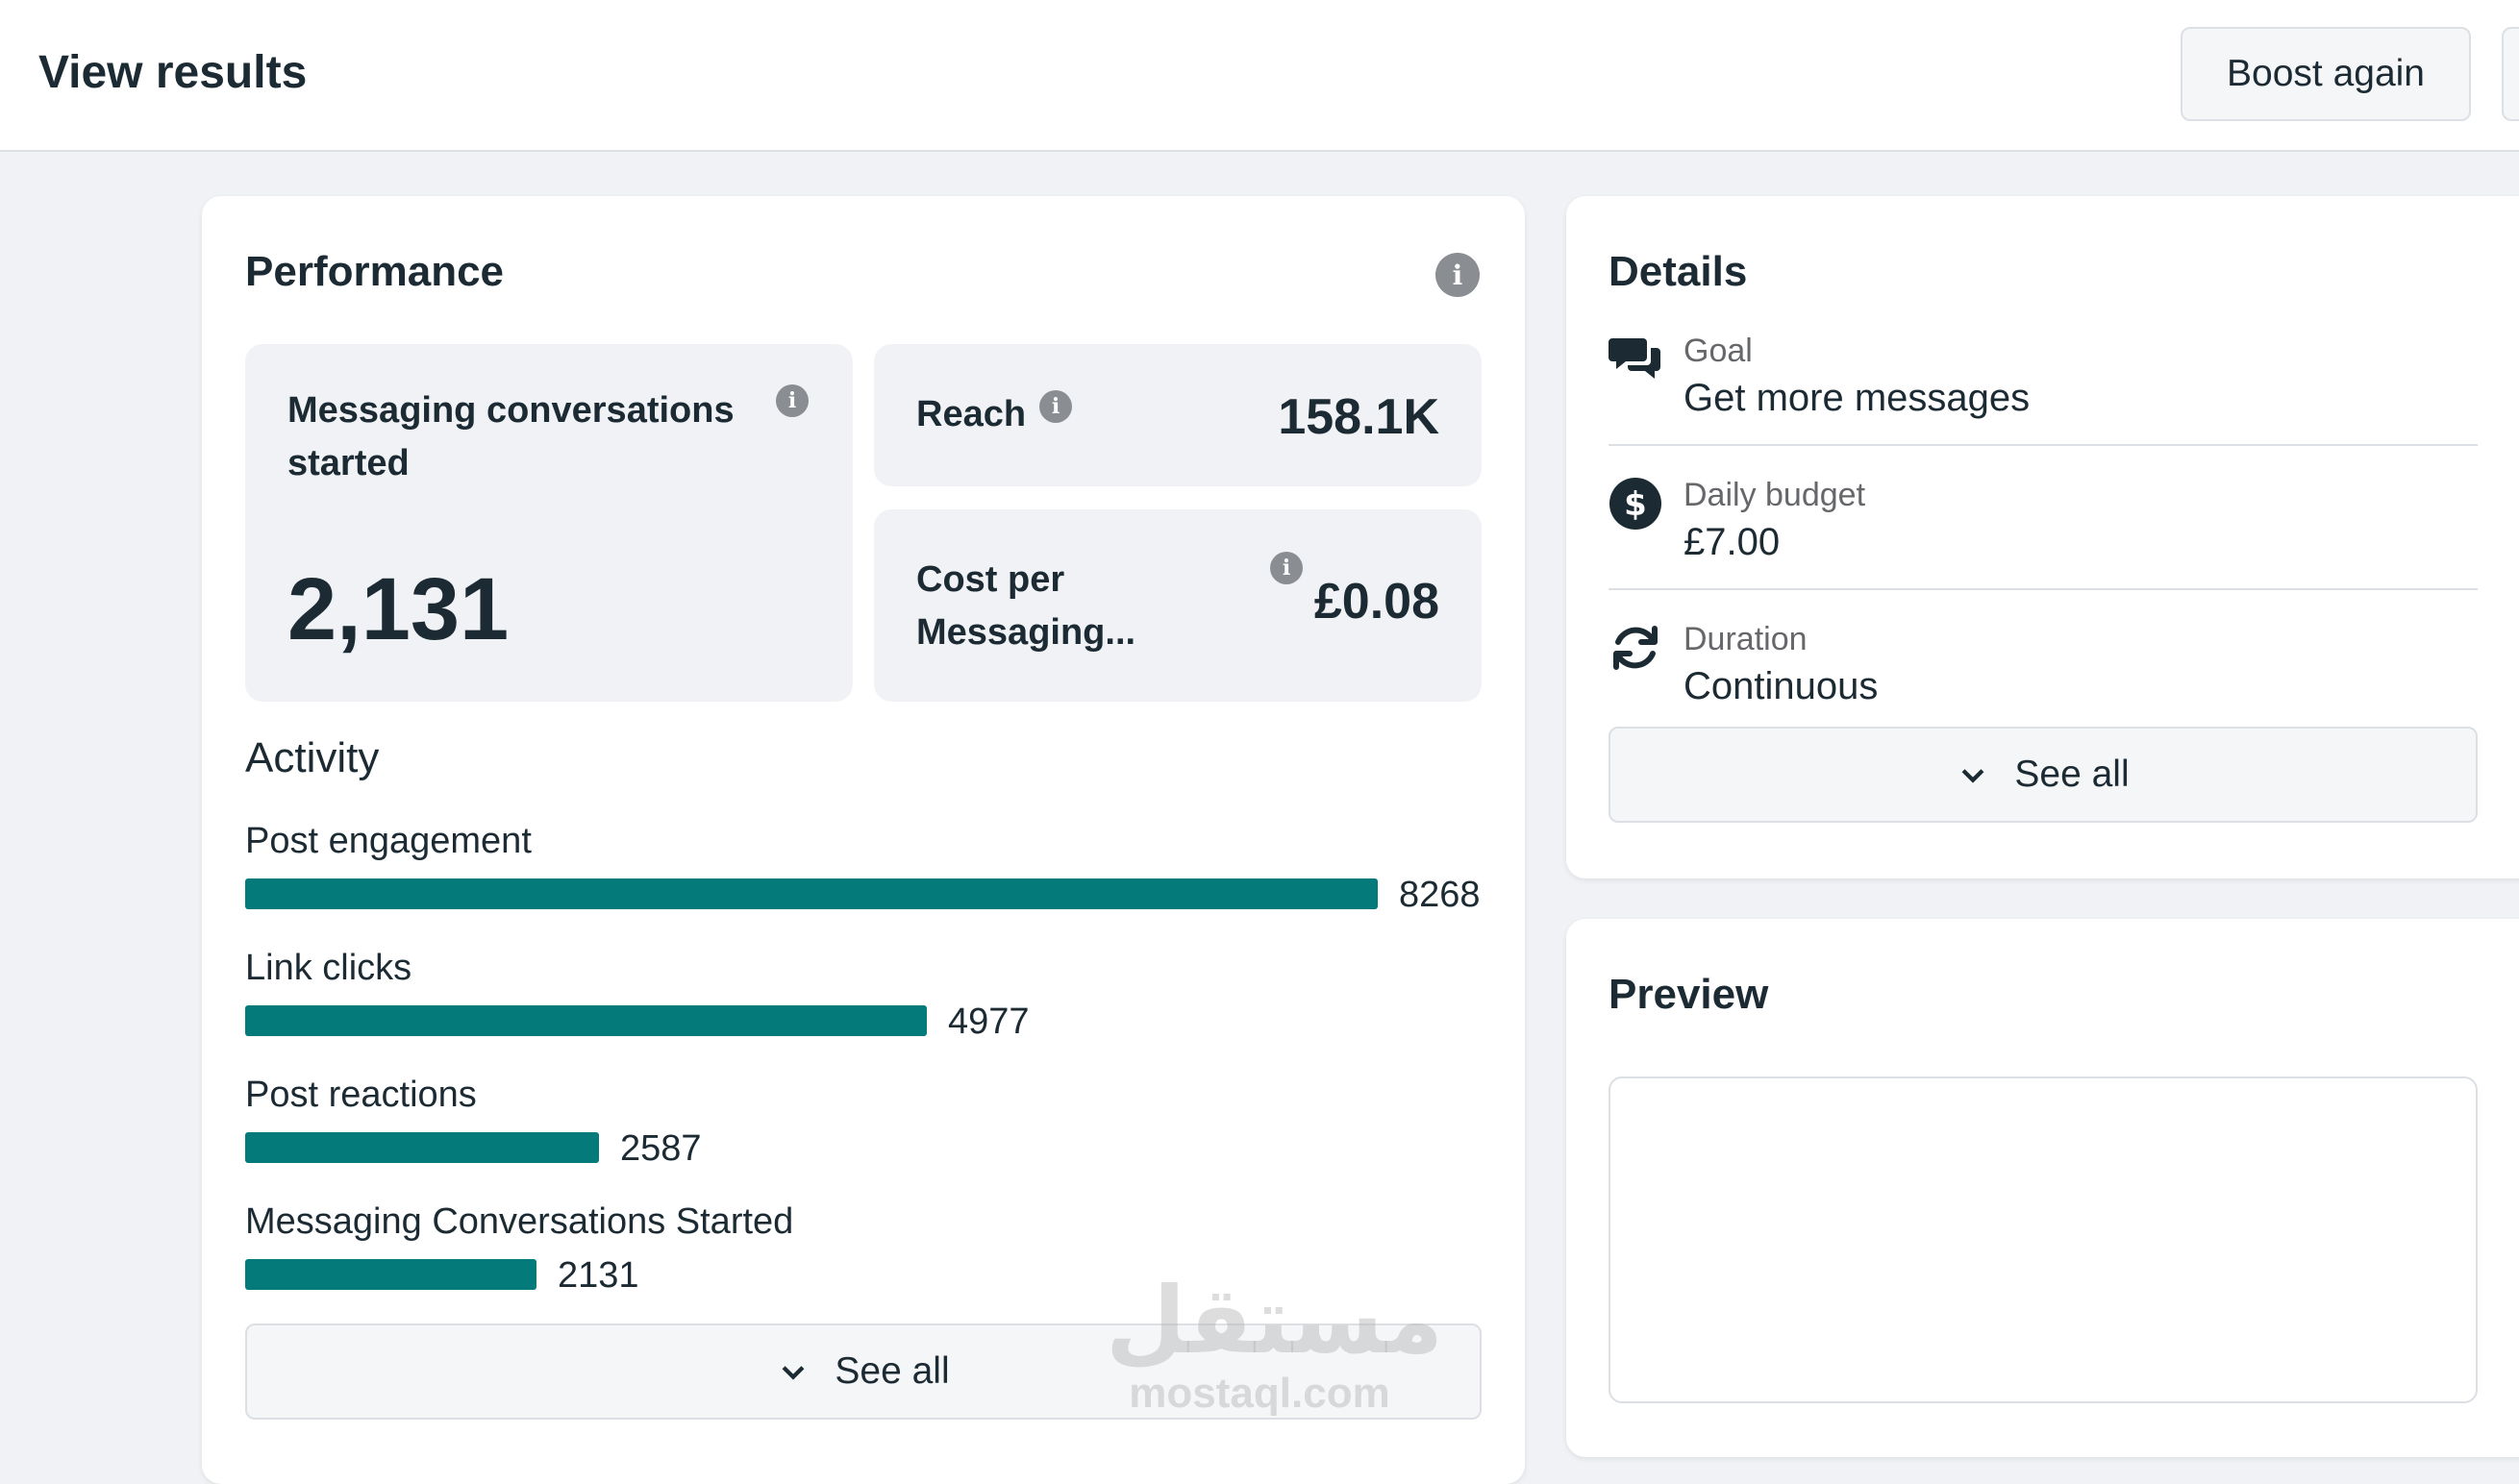 This screenshot has width=2519, height=1484. I want to click on preview-title: Preview, so click(1689, 994).